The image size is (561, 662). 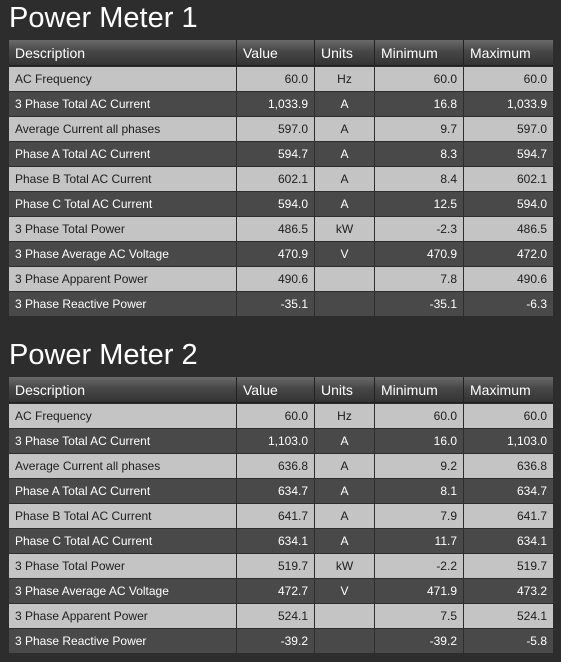 I want to click on row-maximum: 1,103.0, so click(x=508, y=440).